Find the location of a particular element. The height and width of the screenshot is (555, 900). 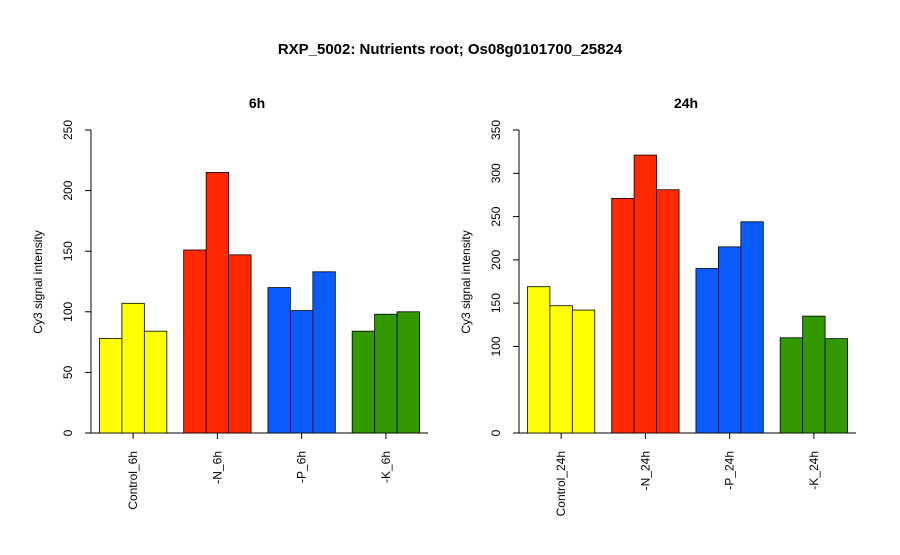

y-tick-label: 350 is located at coordinates (496, 130).